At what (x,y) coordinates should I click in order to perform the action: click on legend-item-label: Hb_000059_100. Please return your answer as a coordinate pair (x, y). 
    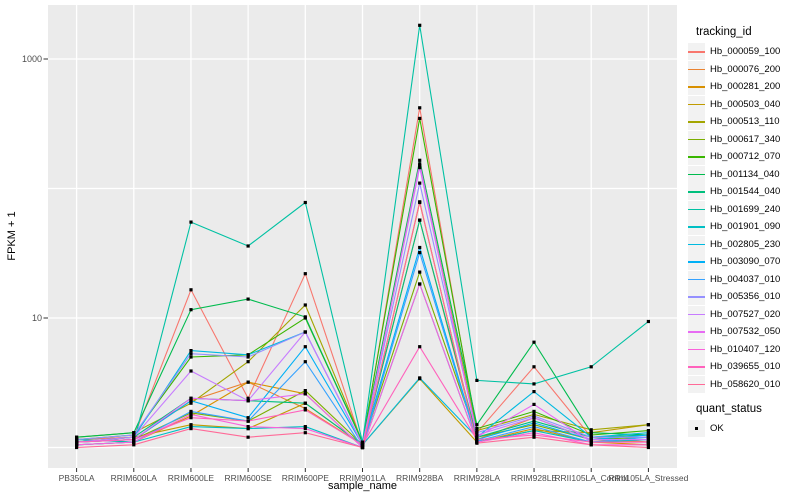
    Looking at the image, I should click on (745, 52).